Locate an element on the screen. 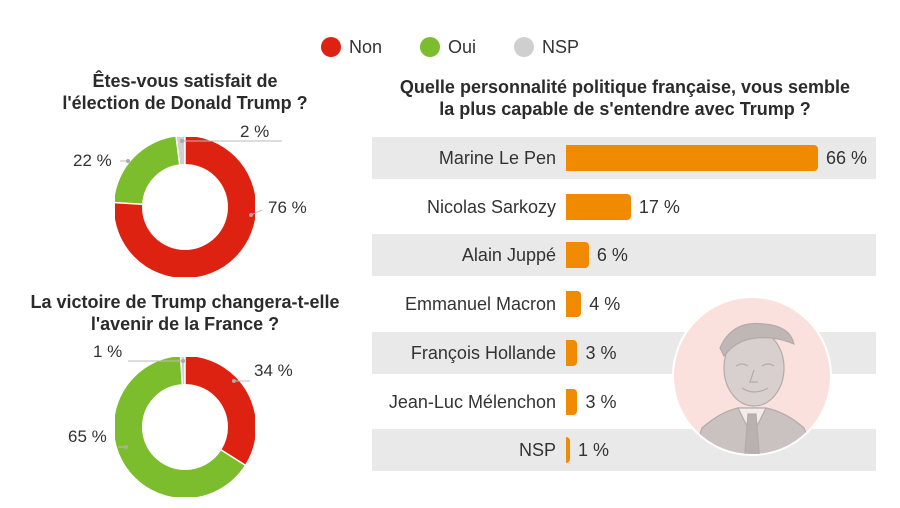 The width and height of the screenshot is (900, 508). donut2-title-line1: La victoire de Trump changera-t-elle is located at coordinates (185, 302).